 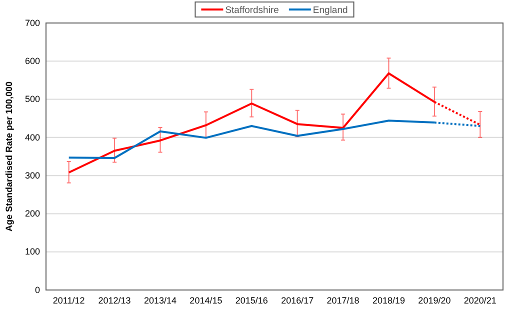 What do you see at coordinates (32, 99) in the screenshot?
I see `y-tick-label: 500` at bounding box center [32, 99].